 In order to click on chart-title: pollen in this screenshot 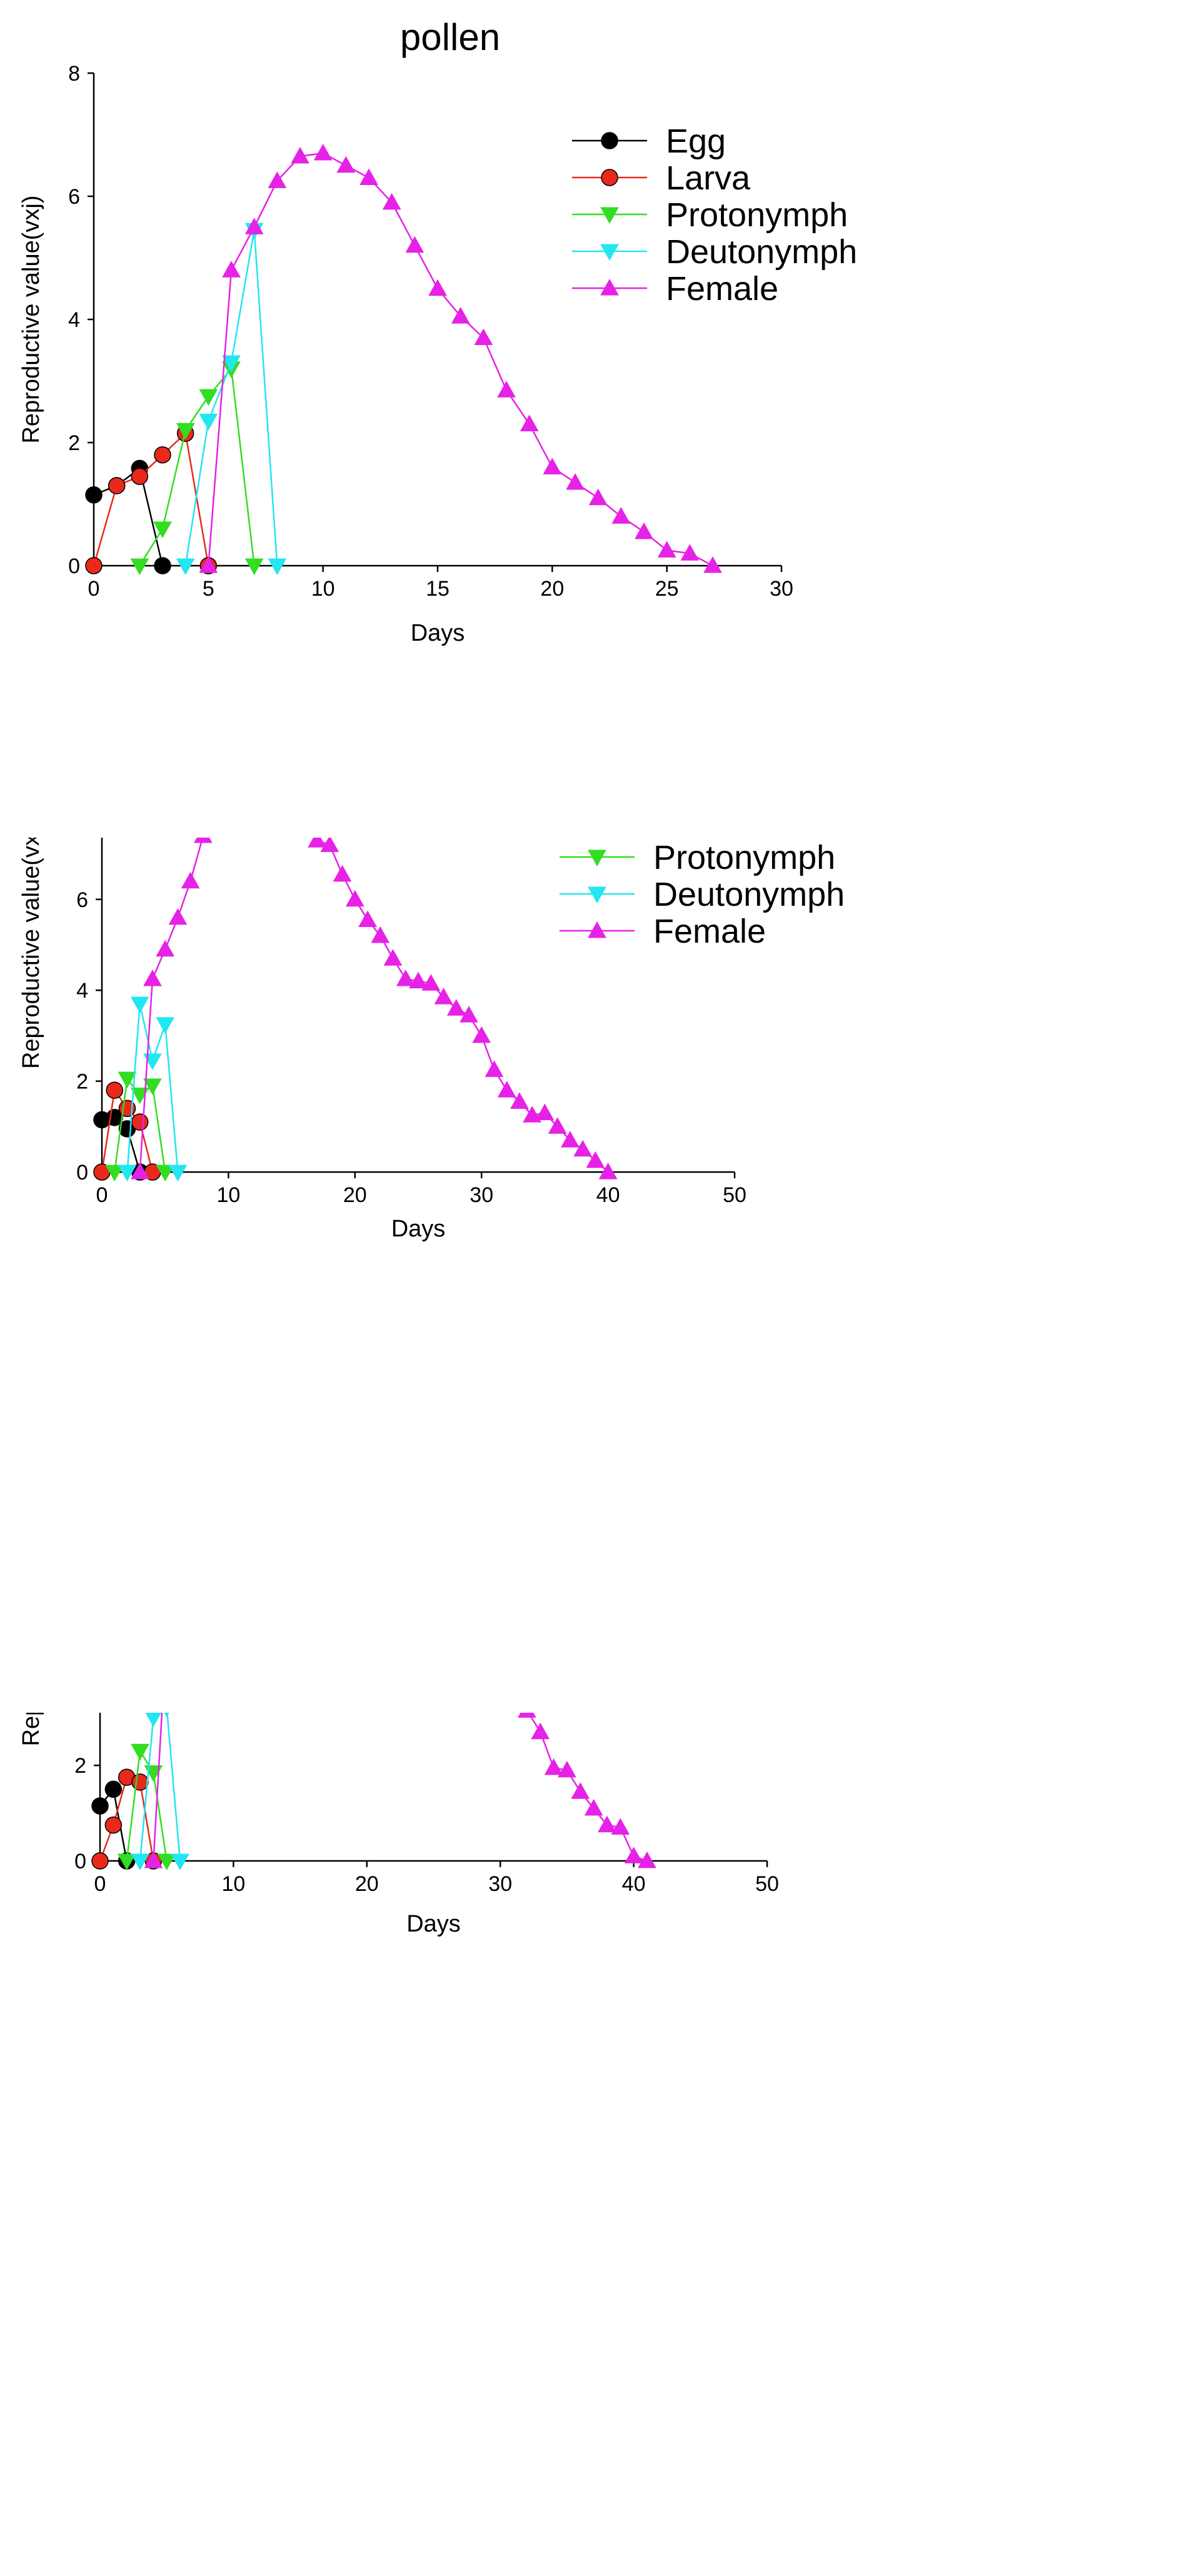, I will do `click(450, 37)`.